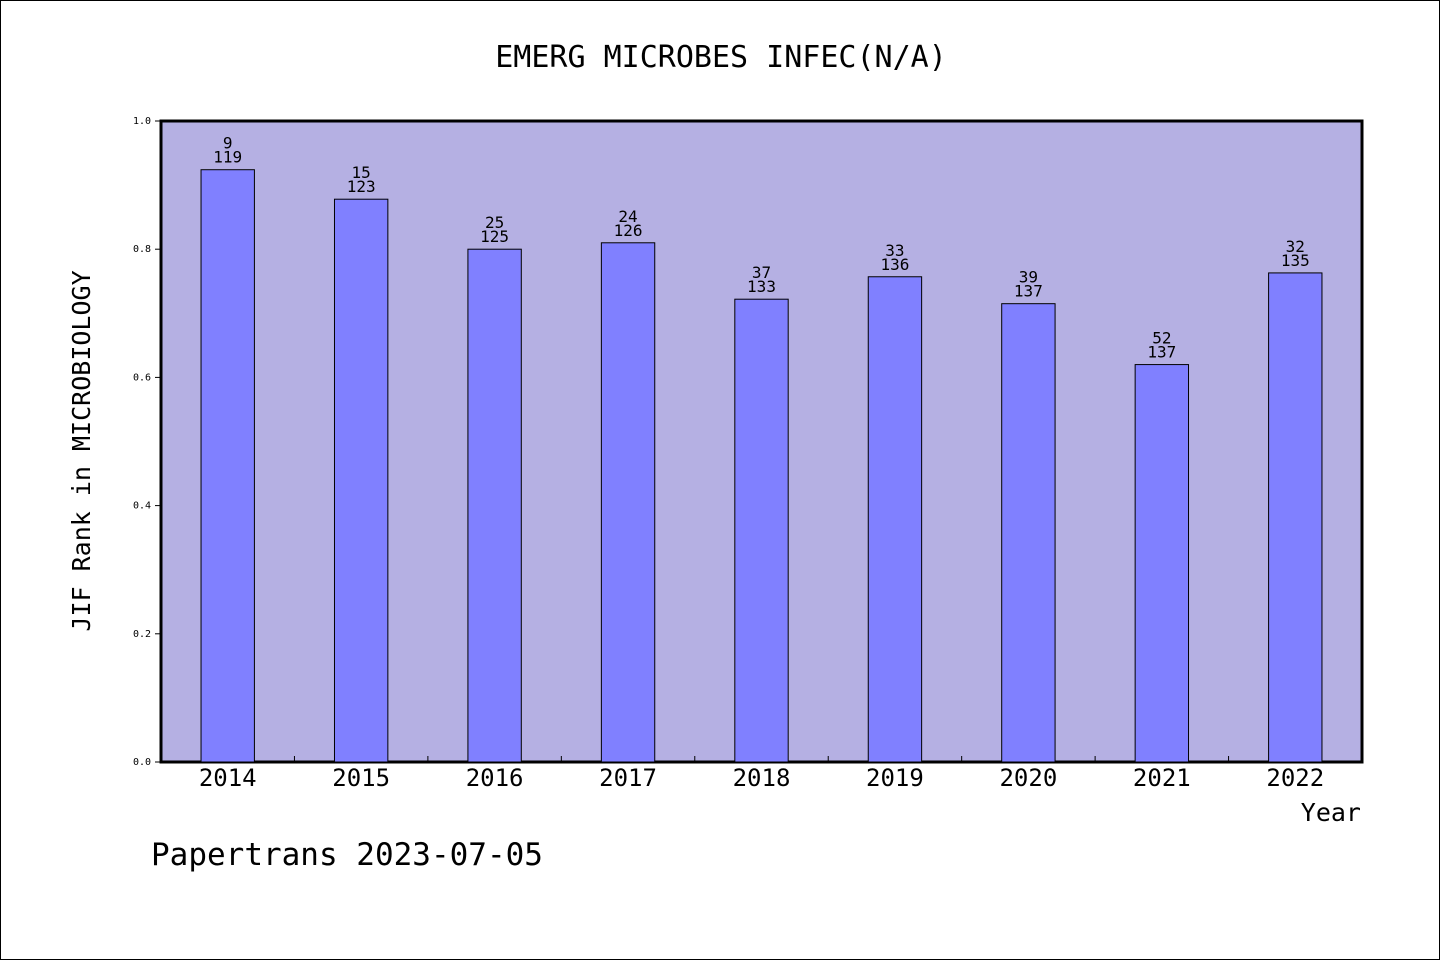  I want to click on y-axis-label: JIF Rank in MICROBIOLOGY, so click(81, 450).